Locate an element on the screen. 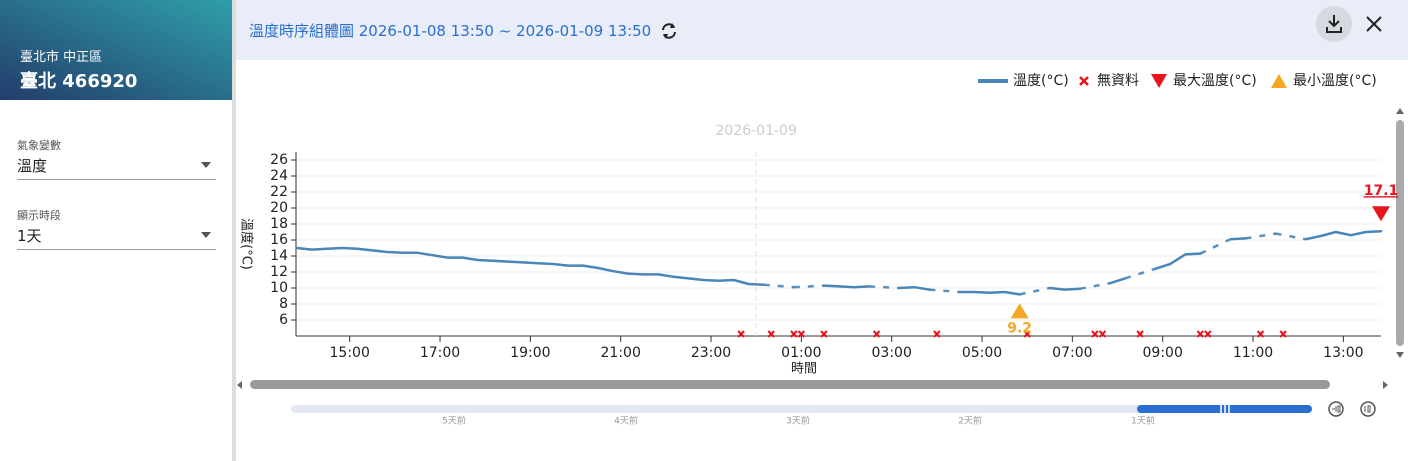  min-label: 9.2 is located at coordinates (1019, 328).